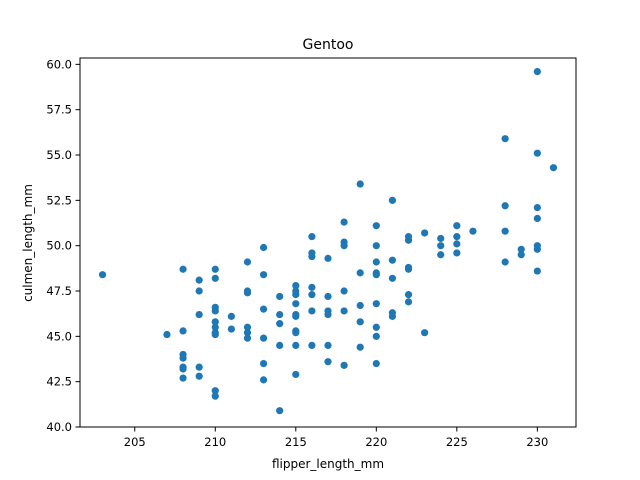 Image resolution: width=640 pixels, height=480 pixels. I want to click on y-tick-label: 52.5, so click(59, 200).